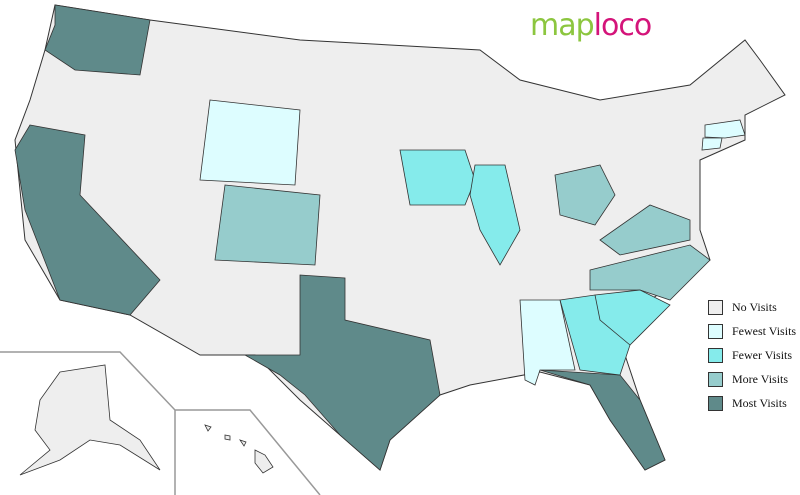  Describe the element at coordinates (562, 25) in the screenshot. I see `logo-part-map: map` at that location.